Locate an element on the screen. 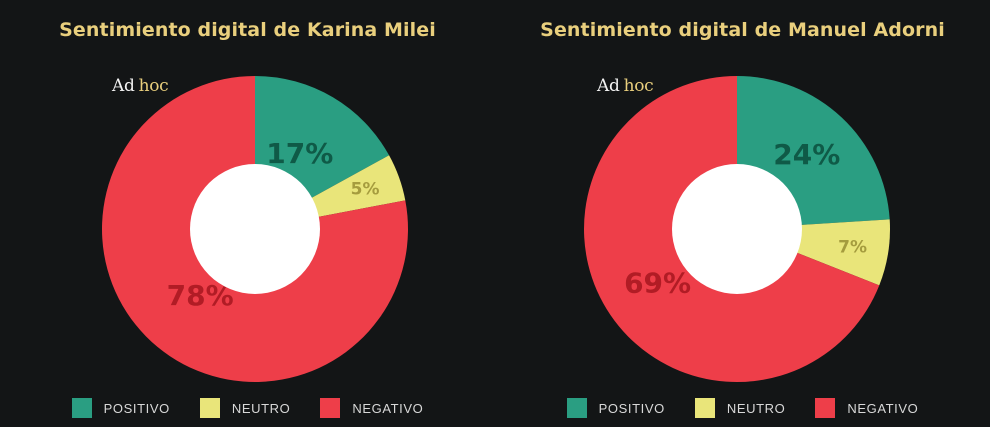 The image size is (990, 427). data-label-positivo: 17% is located at coordinates (299, 153).